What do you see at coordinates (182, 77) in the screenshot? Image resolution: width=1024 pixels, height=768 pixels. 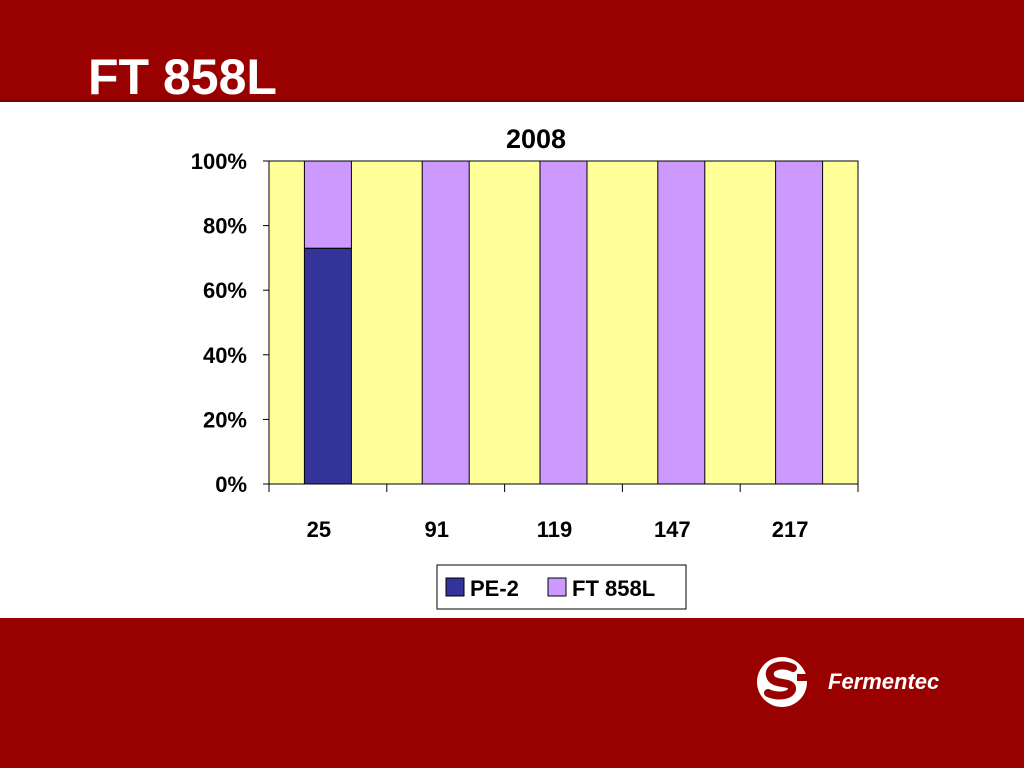 I see `slide-title: FT 858L` at bounding box center [182, 77].